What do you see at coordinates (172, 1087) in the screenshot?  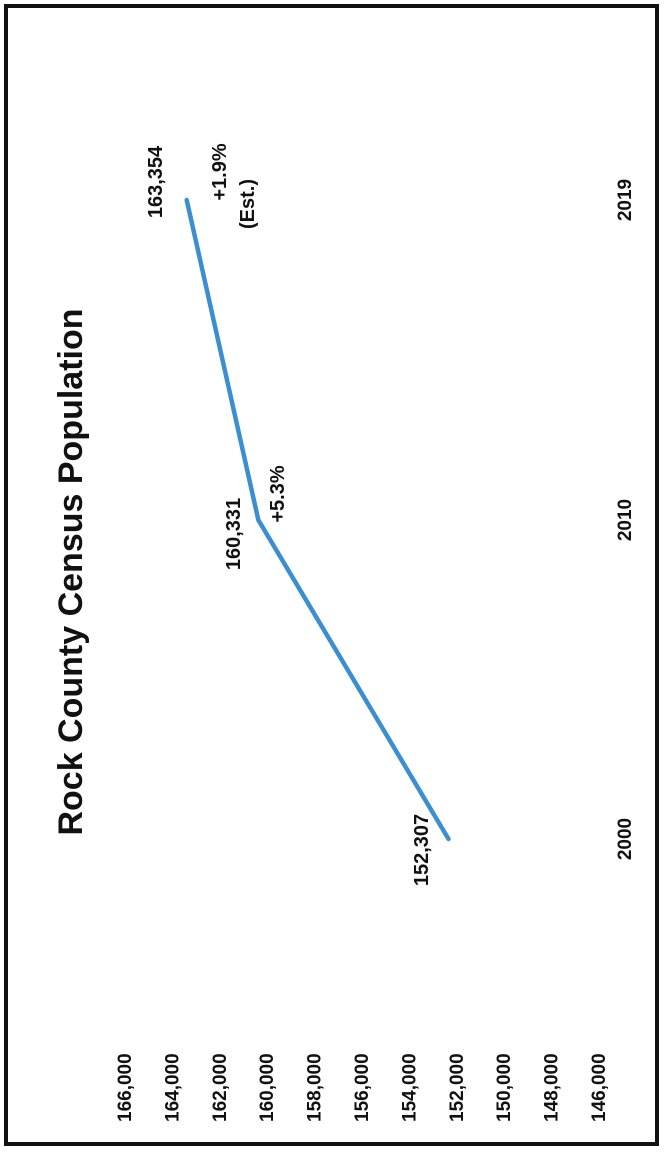 I see `y-tick-label: 164,000` at bounding box center [172, 1087].